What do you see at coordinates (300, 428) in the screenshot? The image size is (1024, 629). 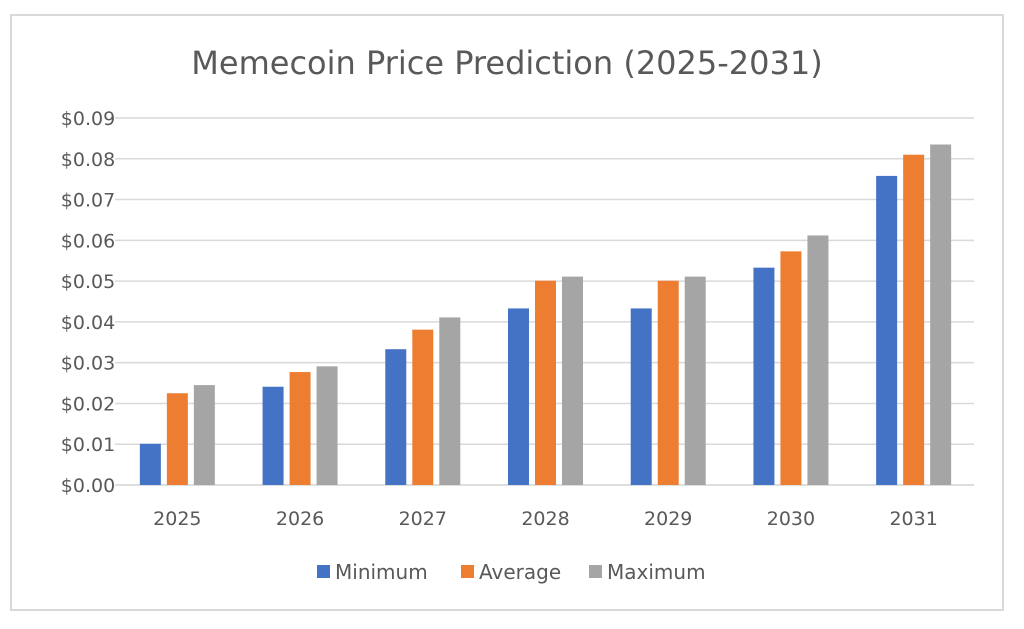 I see `bar-average-2026` at bounding box center [300, 428].